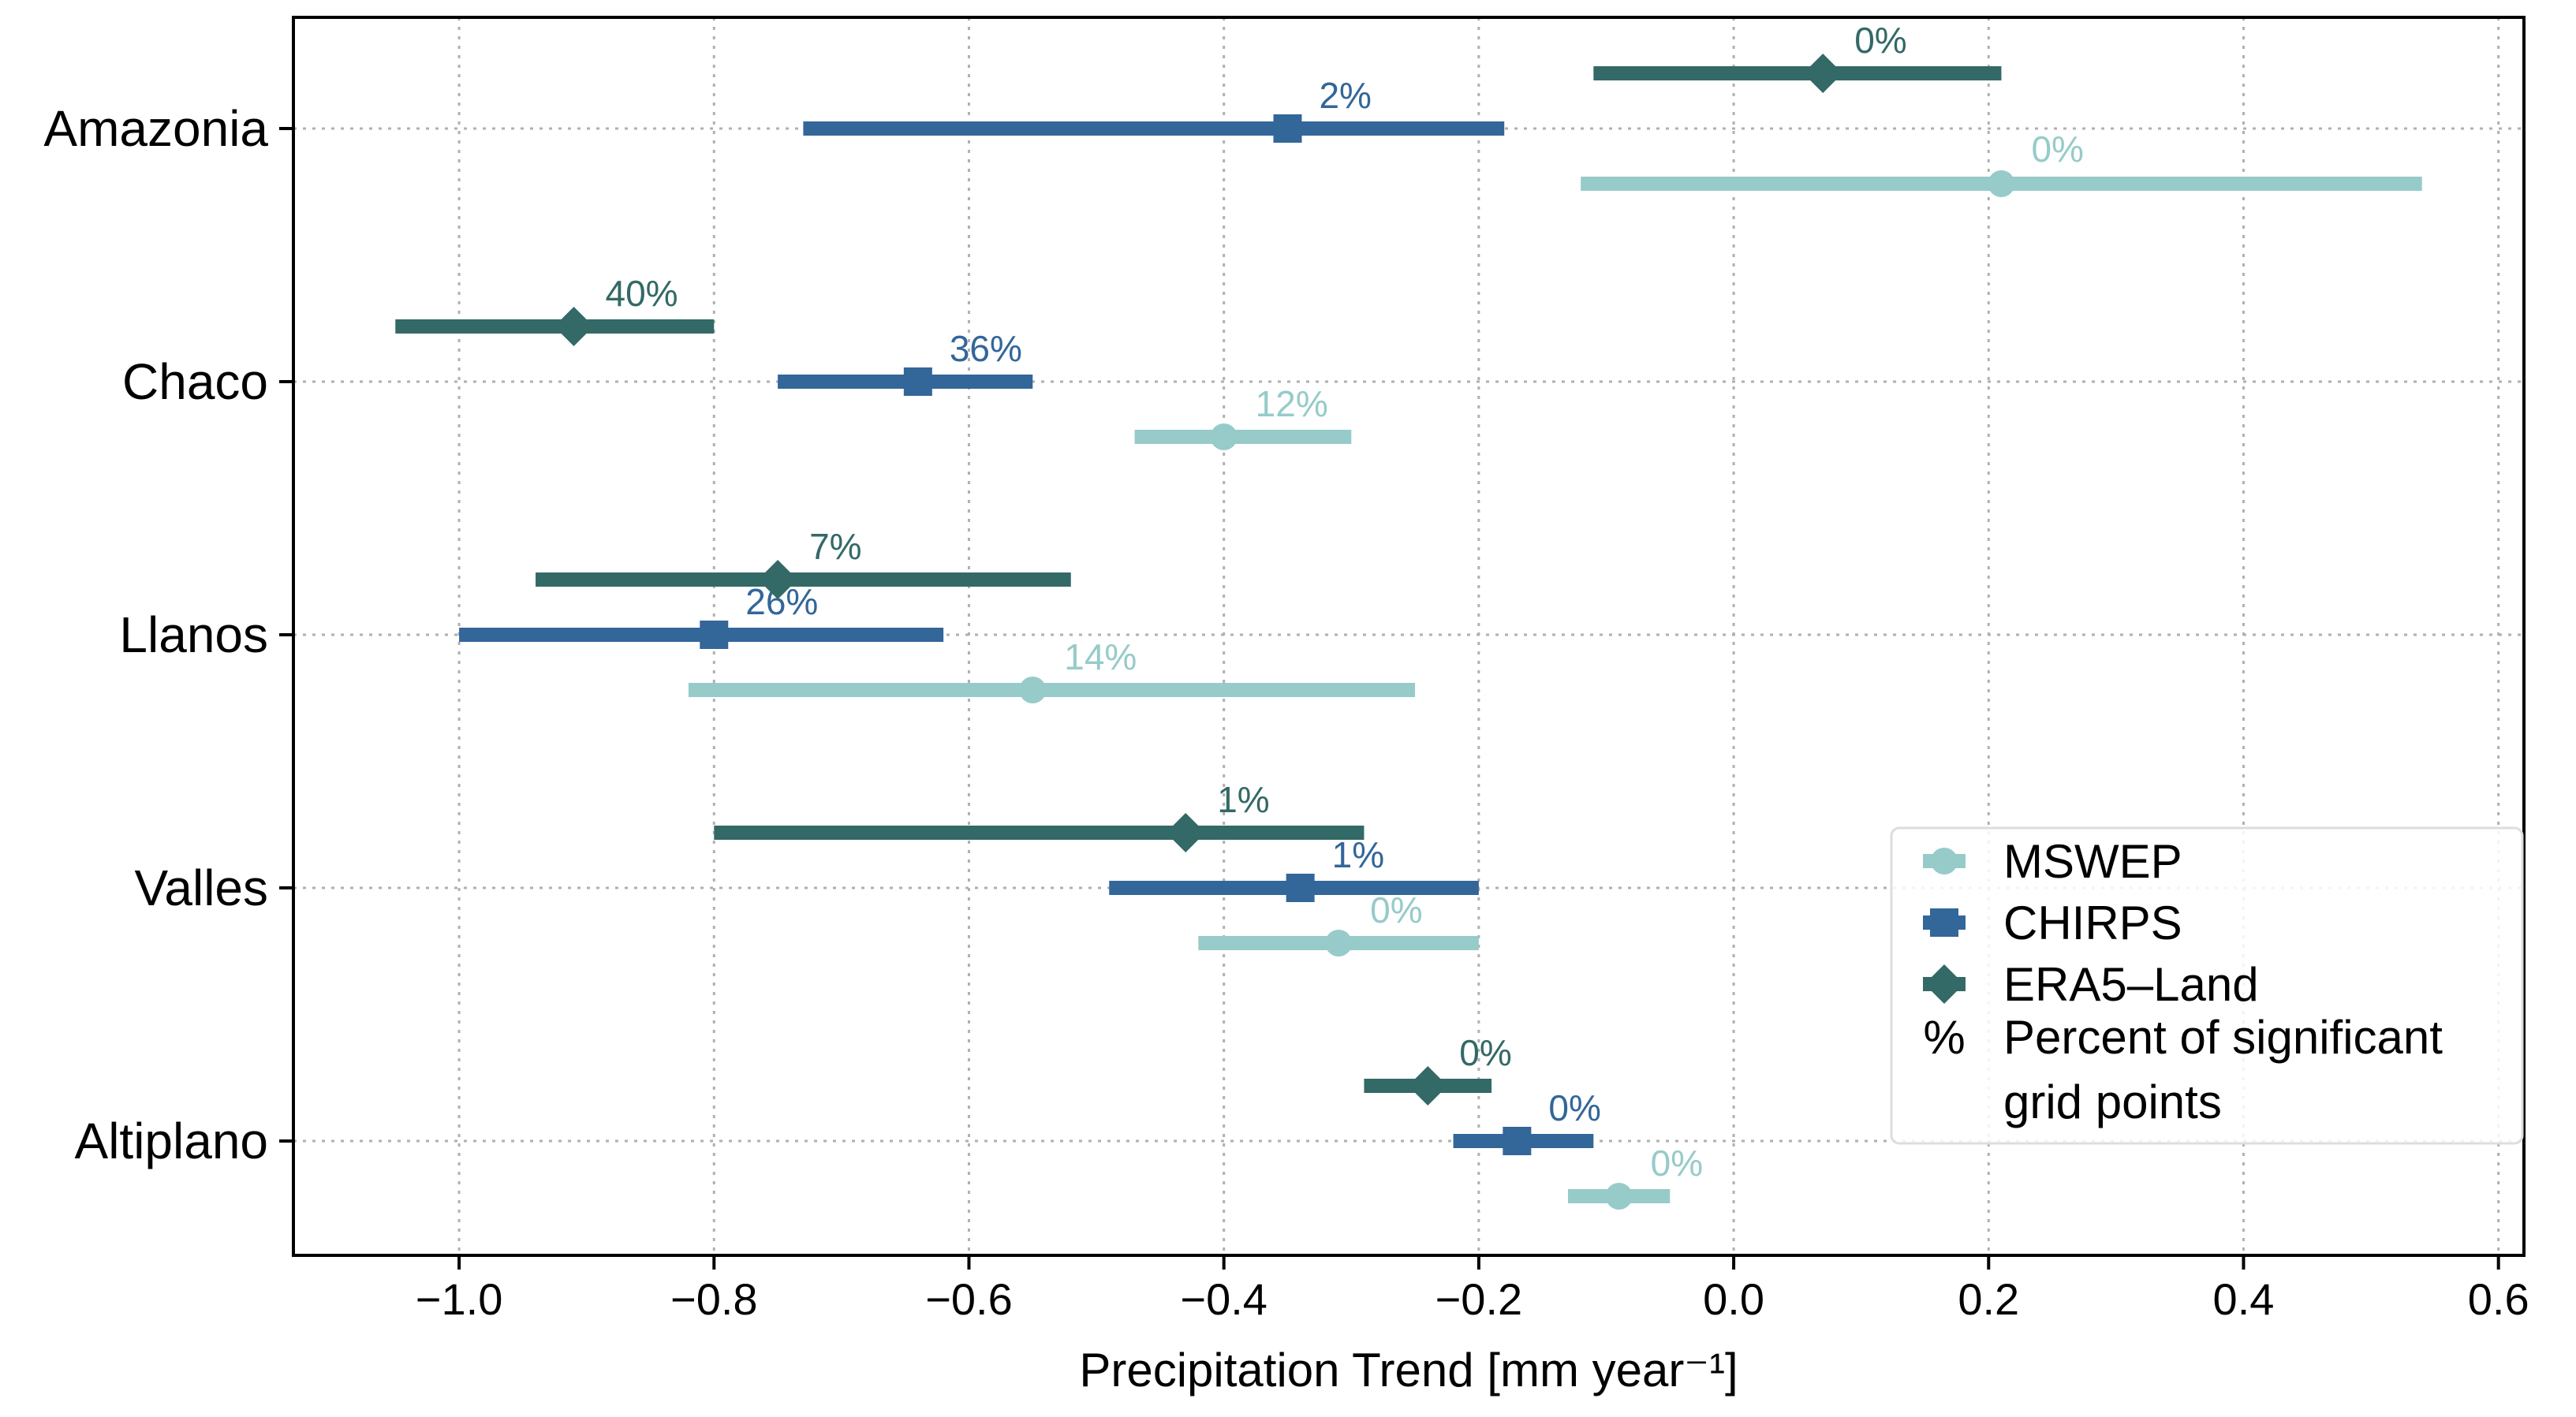 The height and width of the screenshot is (1417, 2576). Describe the element at coordinates (195, 381) in the screenshot. I see `region-label: Chaco` at that location.